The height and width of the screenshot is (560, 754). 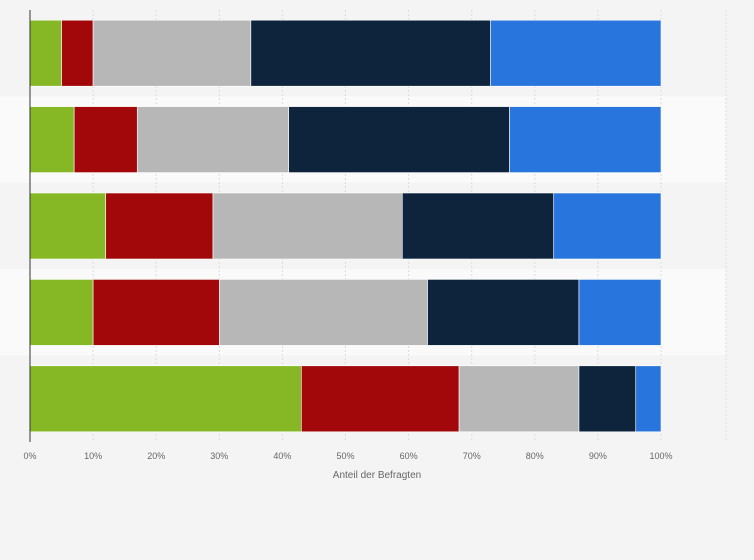 What do you see at coordinates (409, 456) in the screenshot?
I see `x-tick-label: 60%` at bounding box center [409, 456].